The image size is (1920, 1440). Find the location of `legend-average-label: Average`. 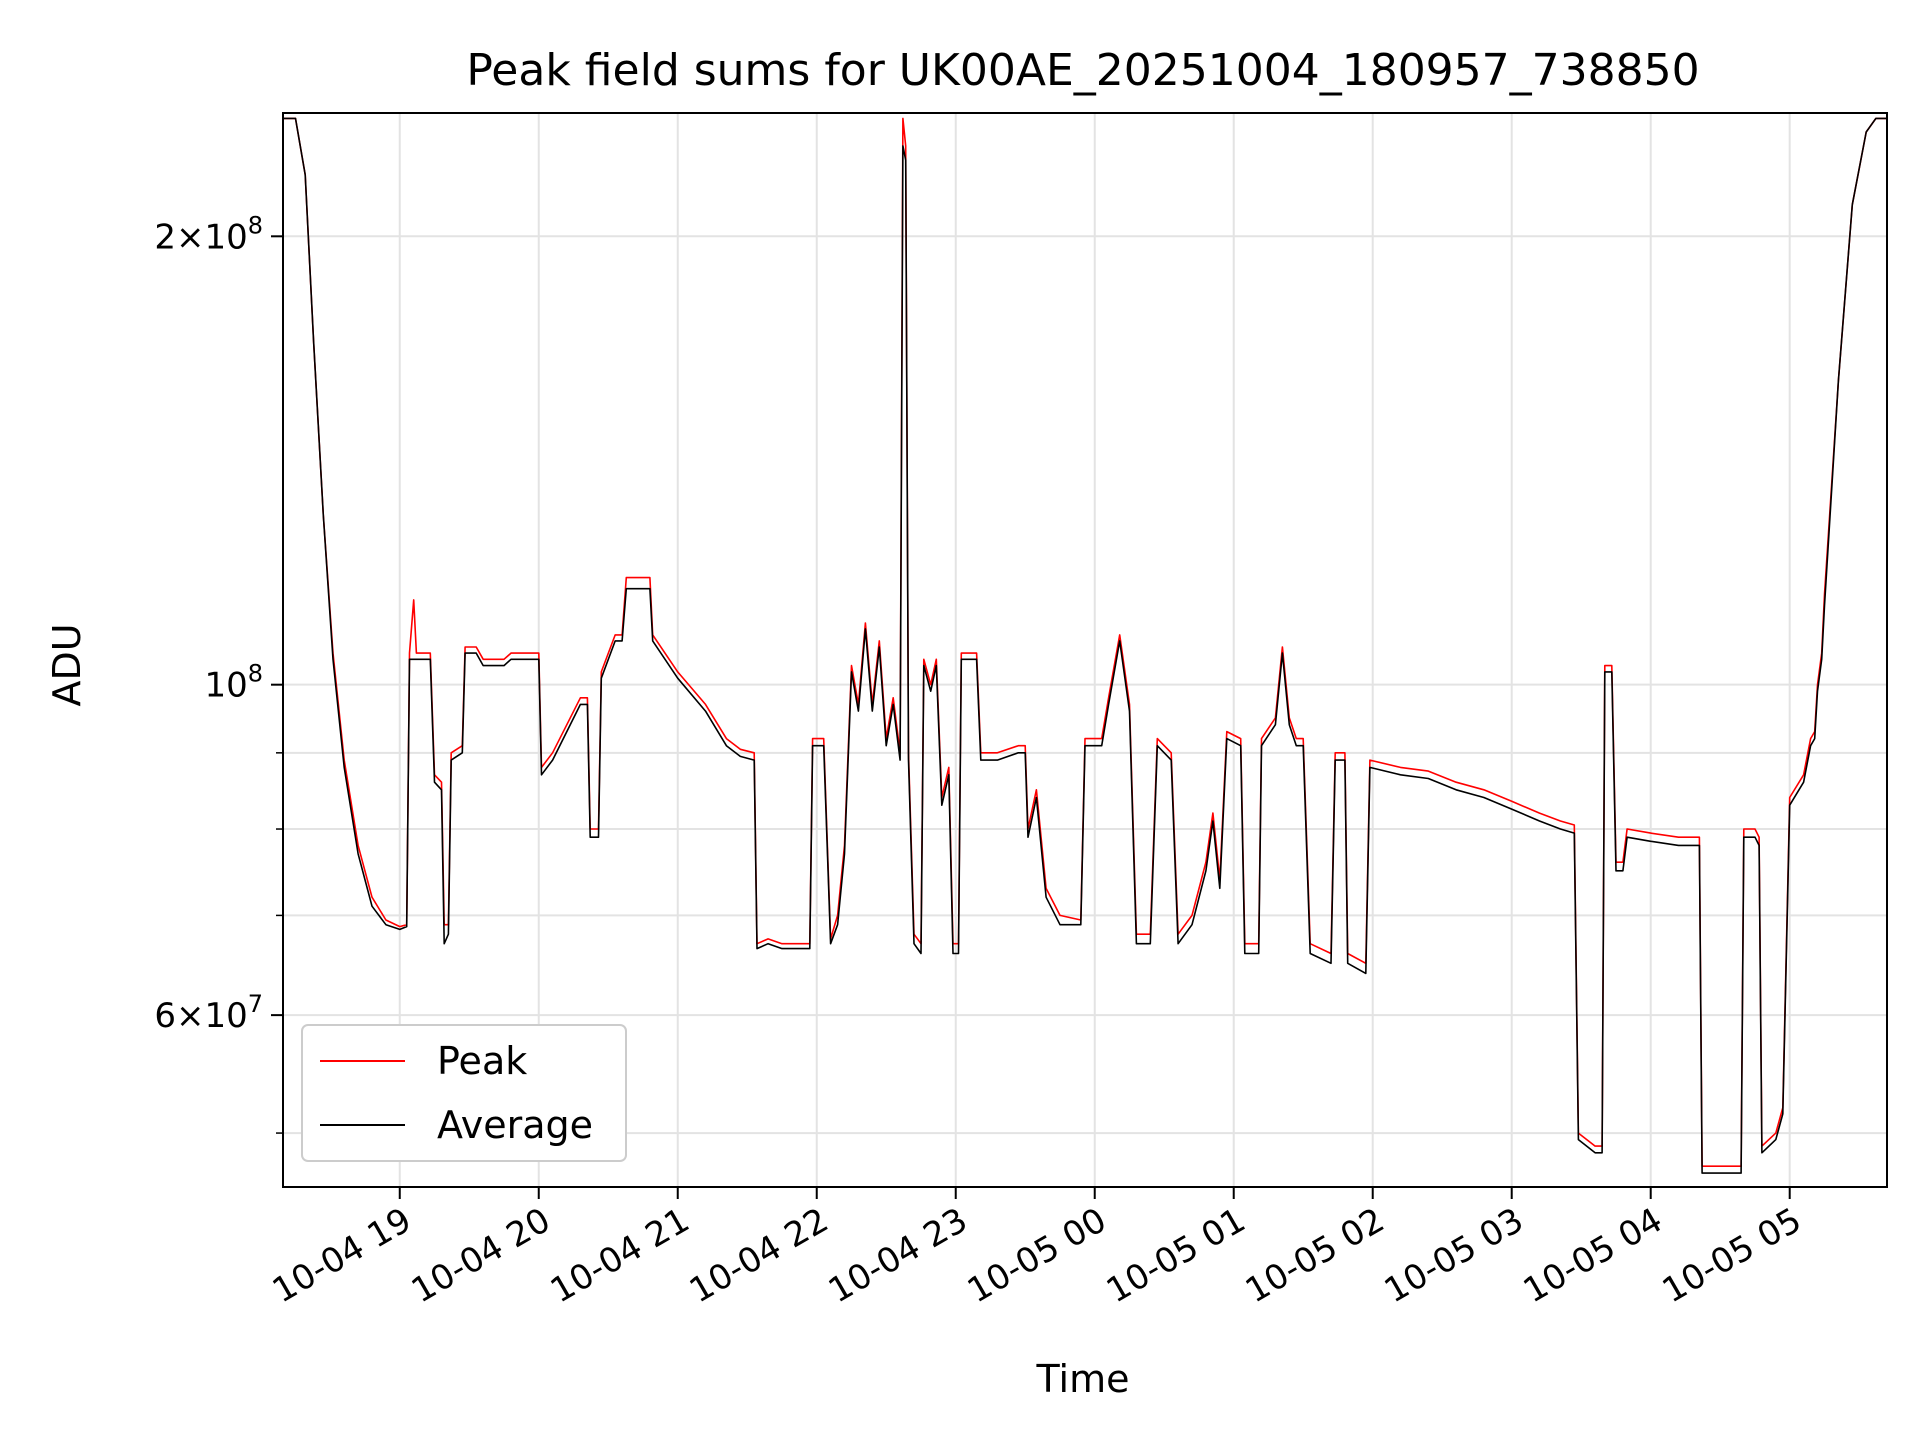

legend-average-label: Average is located at coordinates (515, 1125).